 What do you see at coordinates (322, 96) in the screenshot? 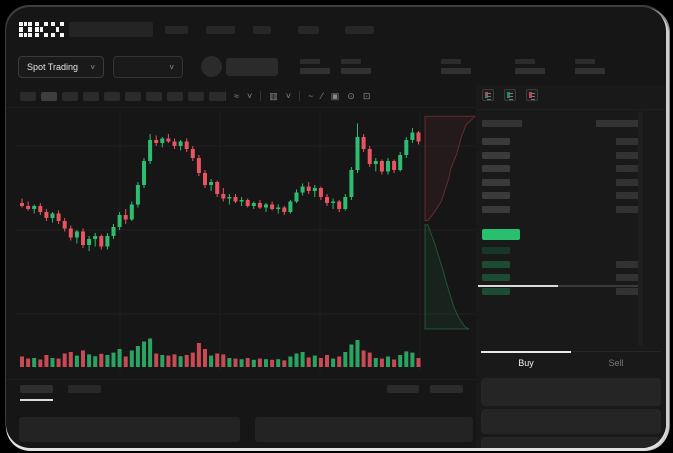
I see `draw-line-icon: ⁄` at bounding box center [322, 96].